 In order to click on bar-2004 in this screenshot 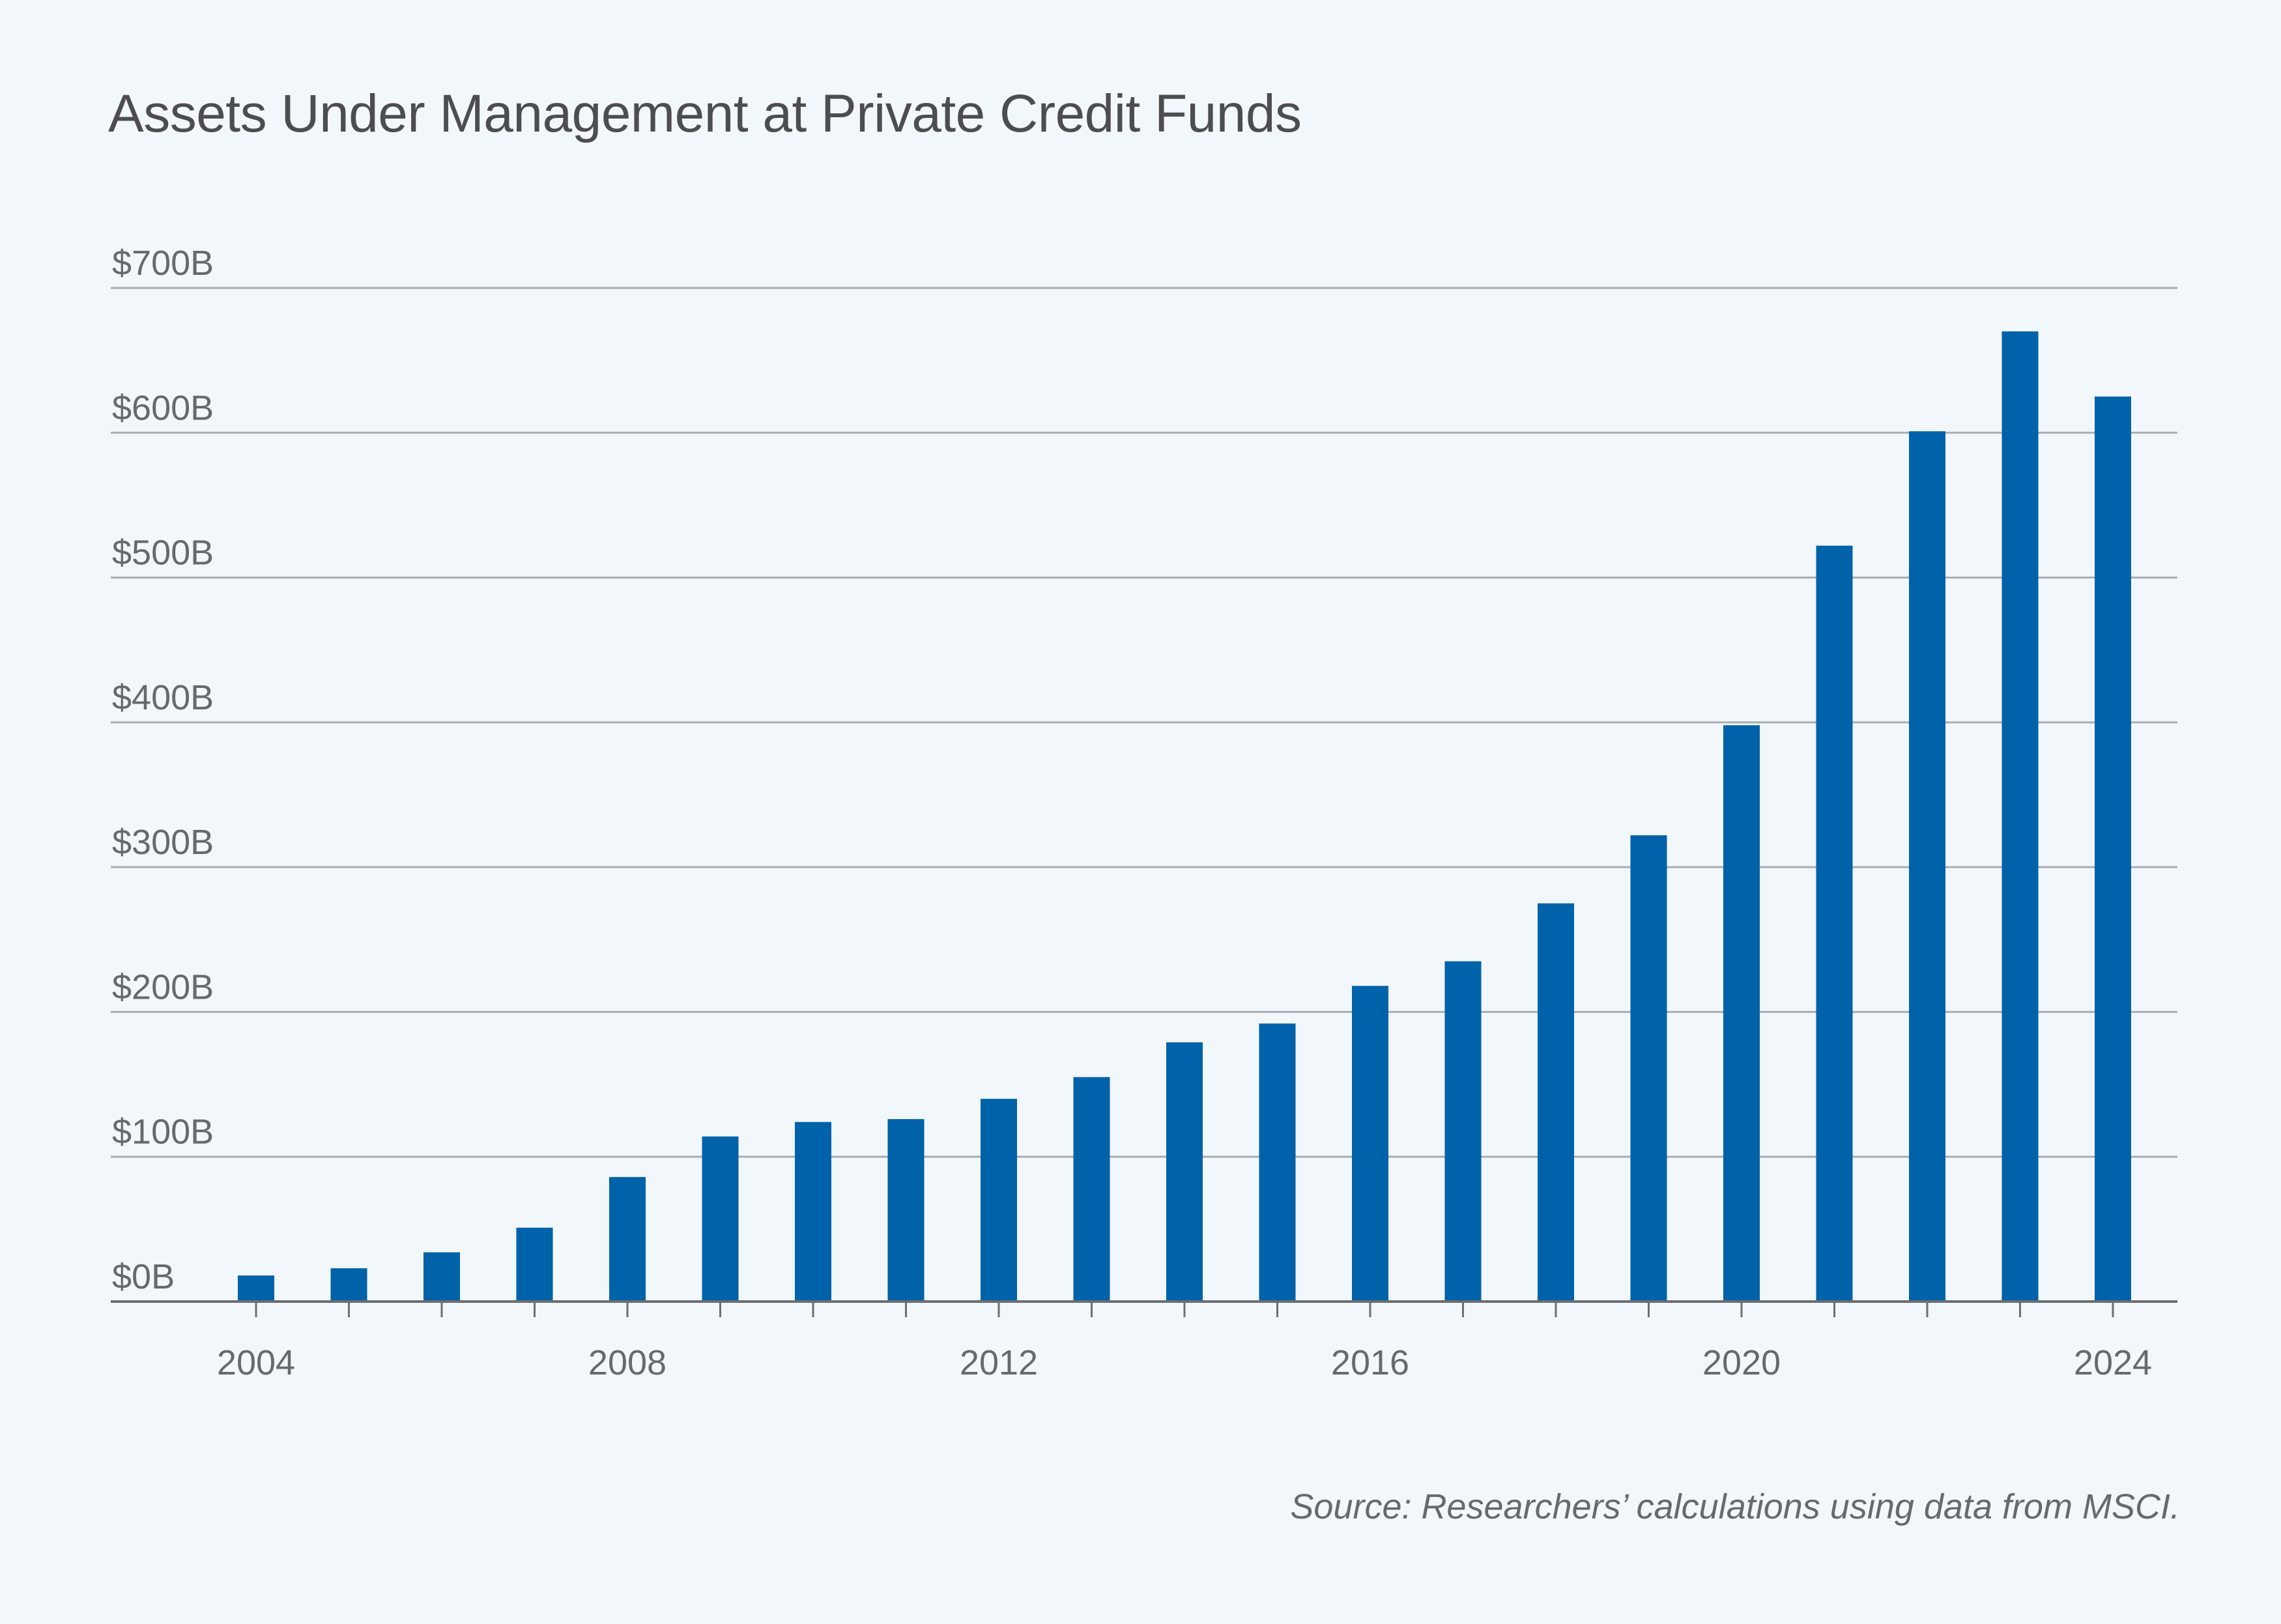, I will do `click(256, 1288)`.